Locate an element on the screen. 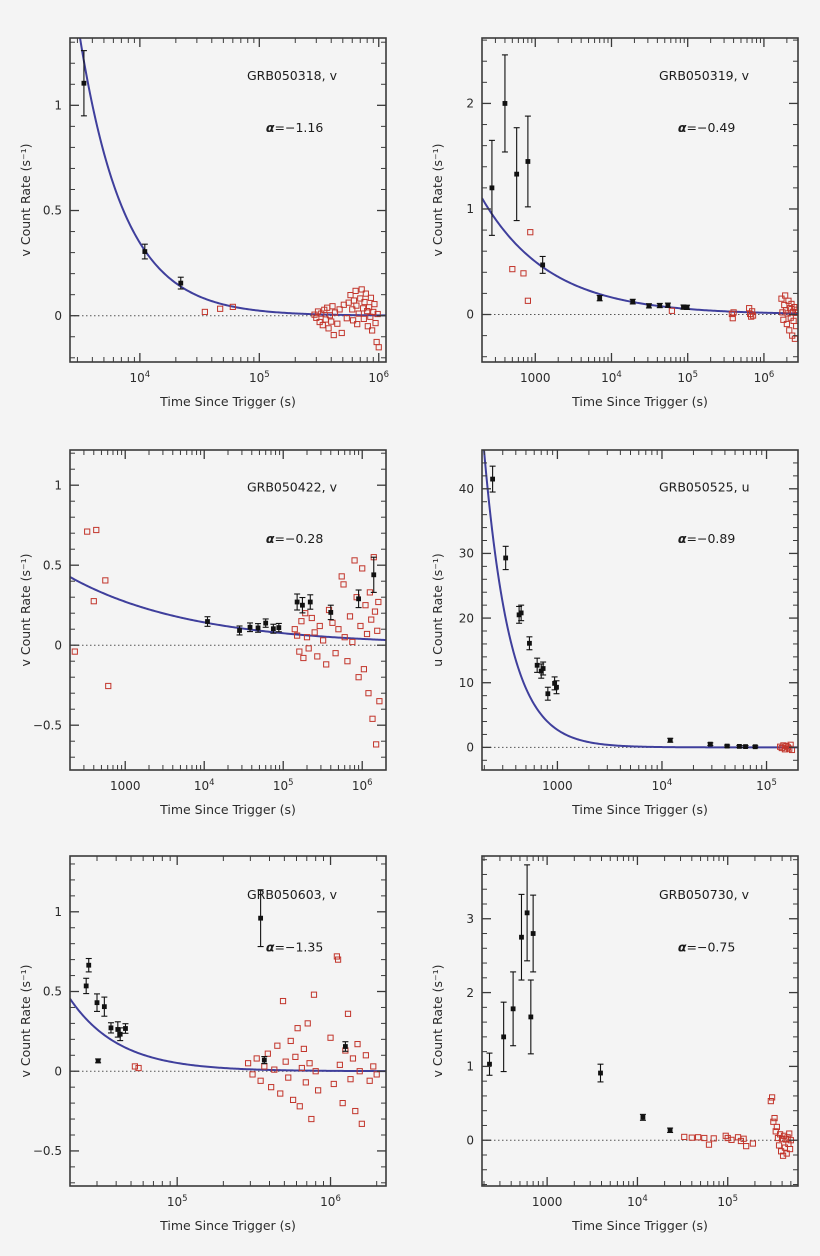 This screenshot has height=1256, width=820. nondetection-points is located at coordinates (255, 1040).